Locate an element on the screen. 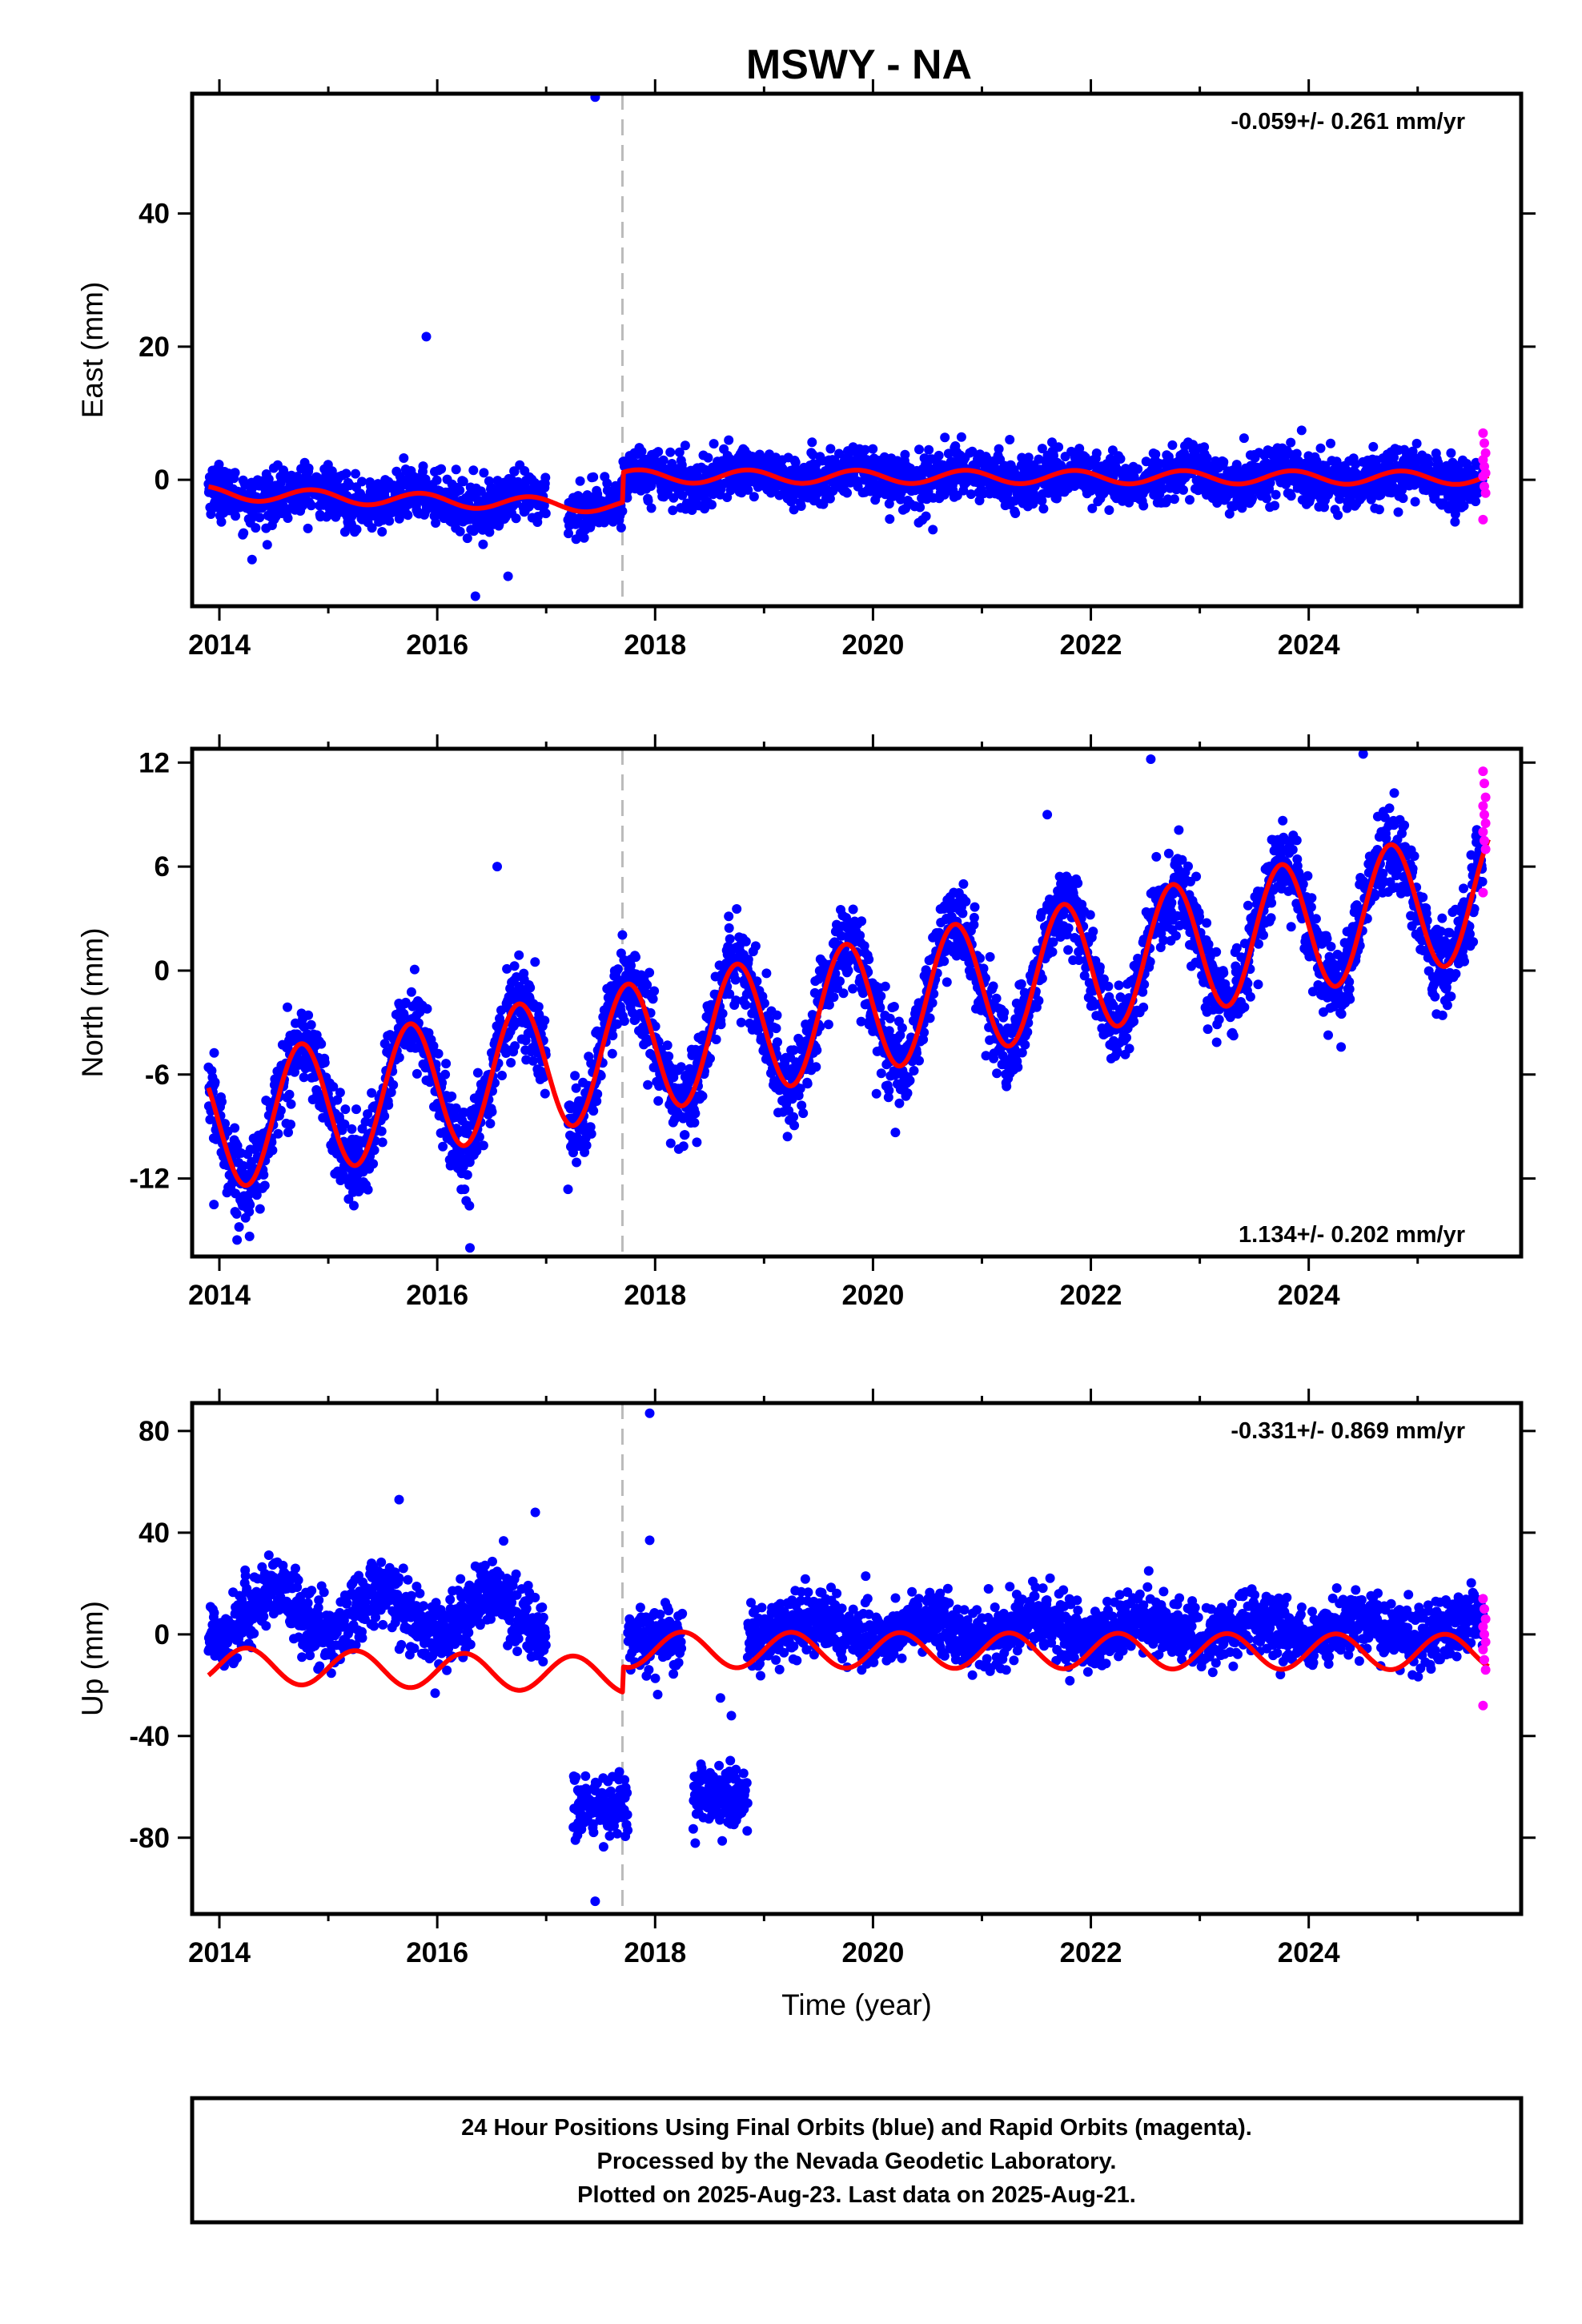  east-outlier-point is located at coordinates (933, 530).